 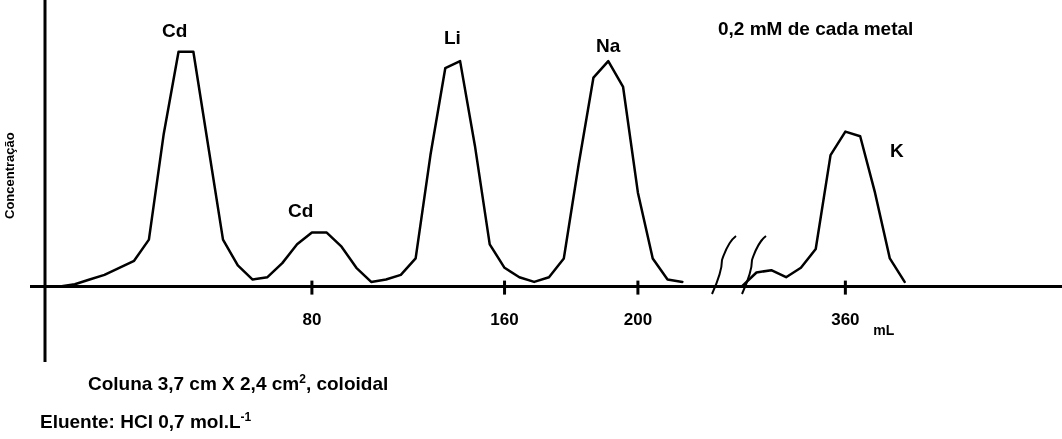 What do you see at coordinates (845, 320) in the screenshot?
I see `x-tick-label: 360` at bounding box center [845, 320].